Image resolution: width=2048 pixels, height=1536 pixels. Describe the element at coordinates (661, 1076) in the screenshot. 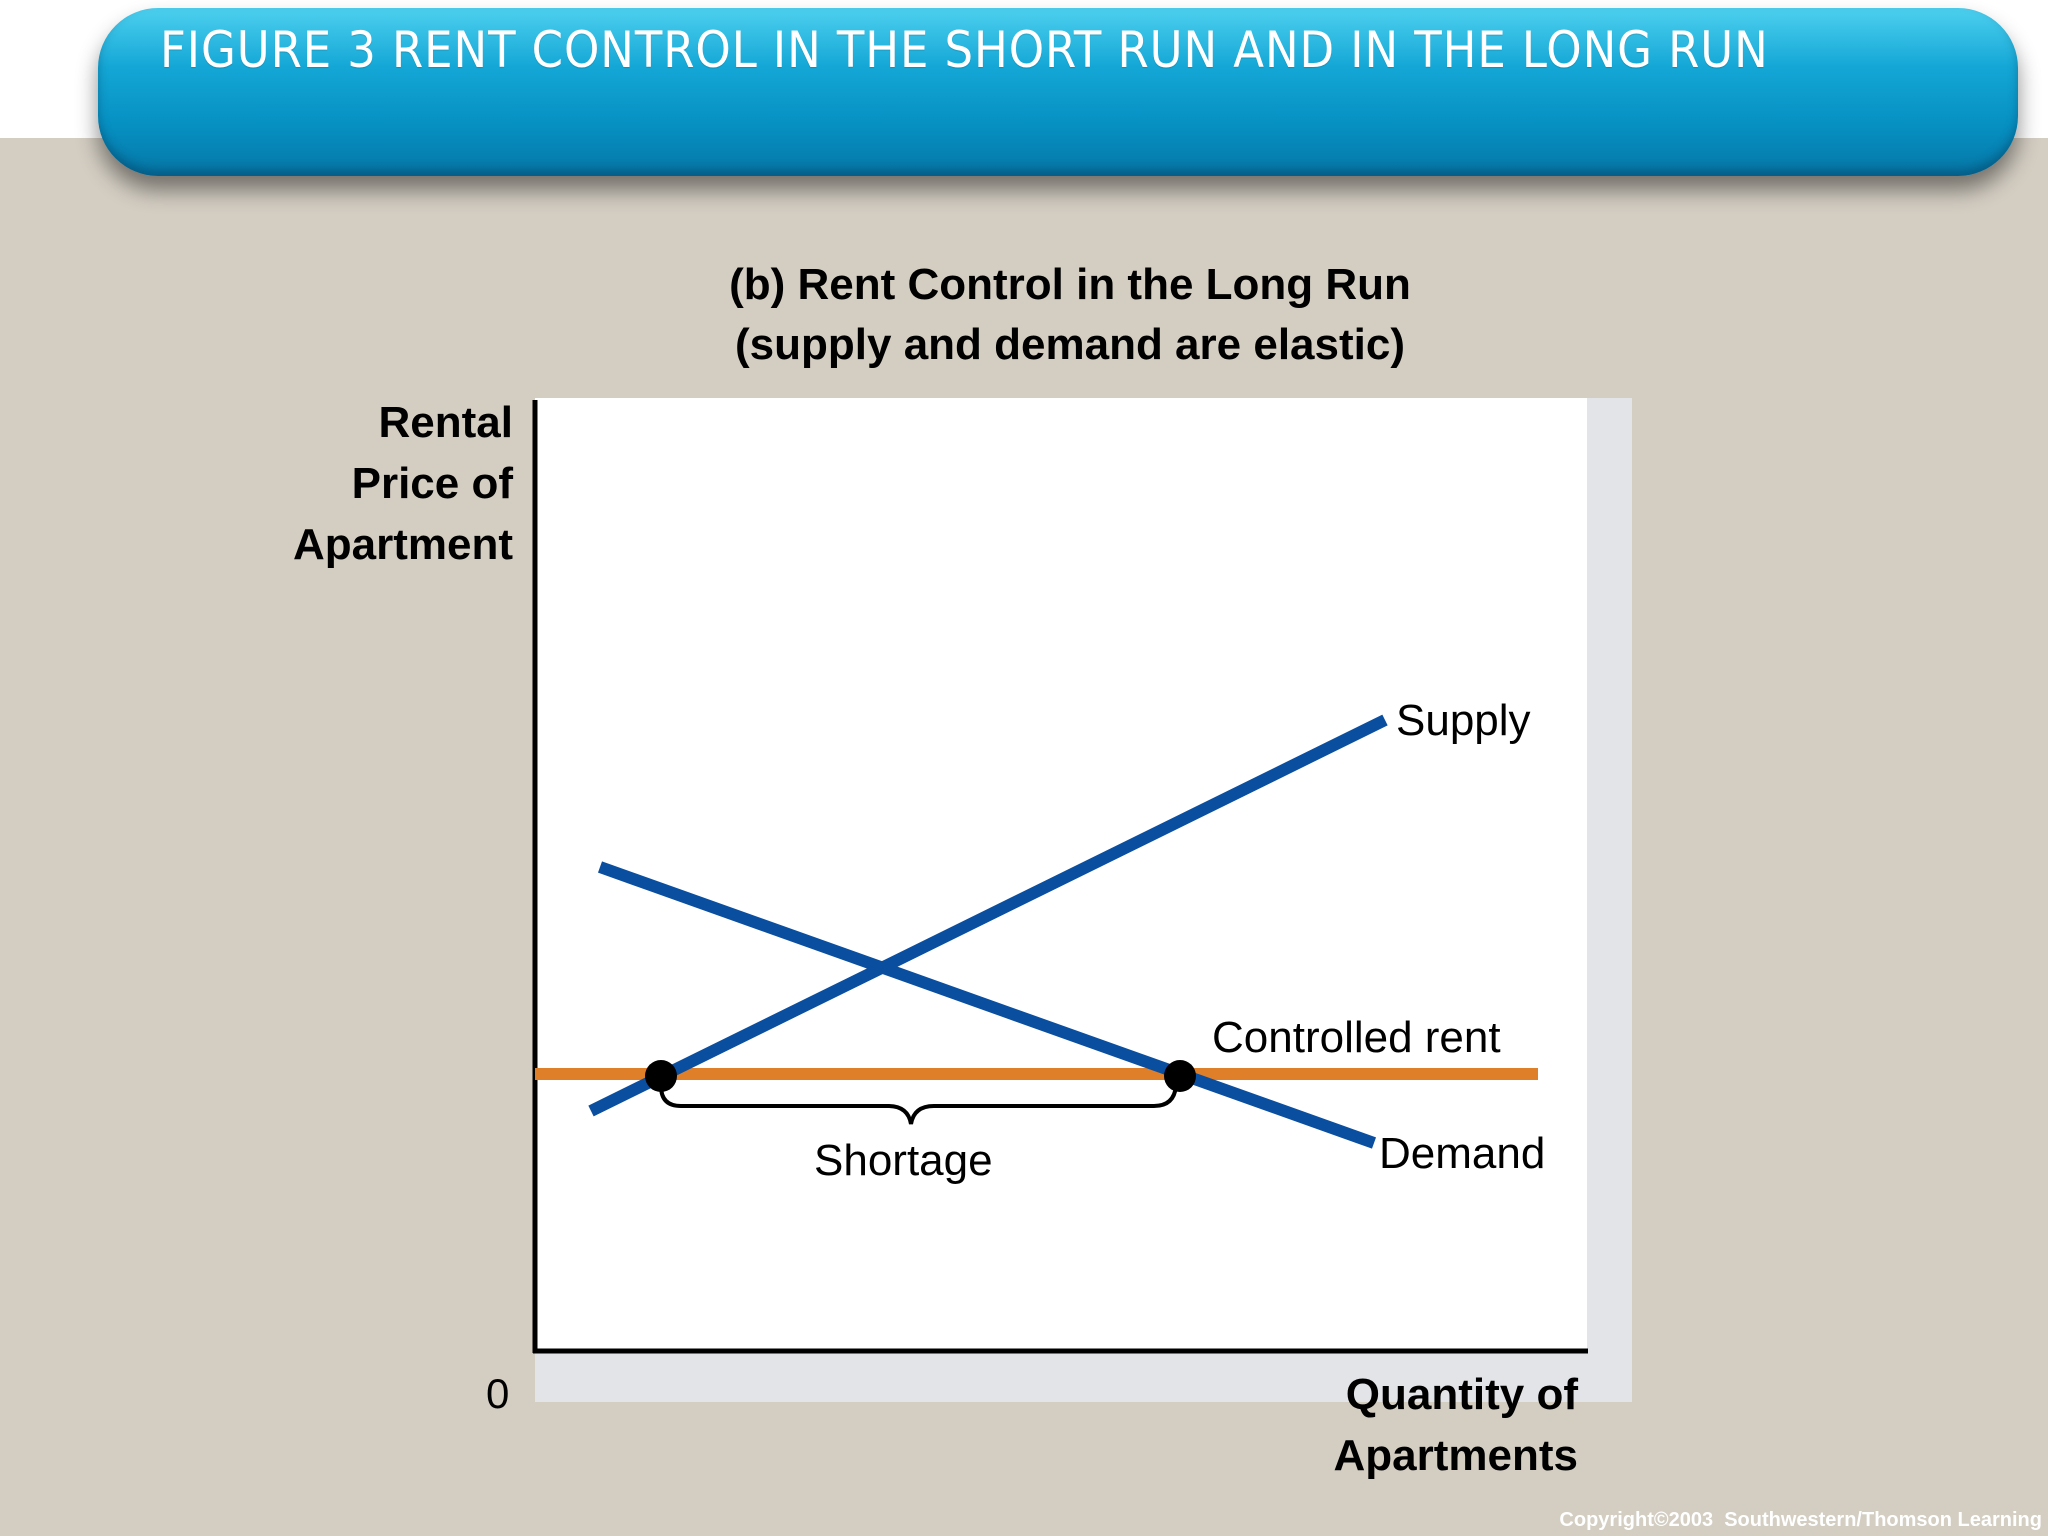

I see `quantity-supplied-point` at that location.